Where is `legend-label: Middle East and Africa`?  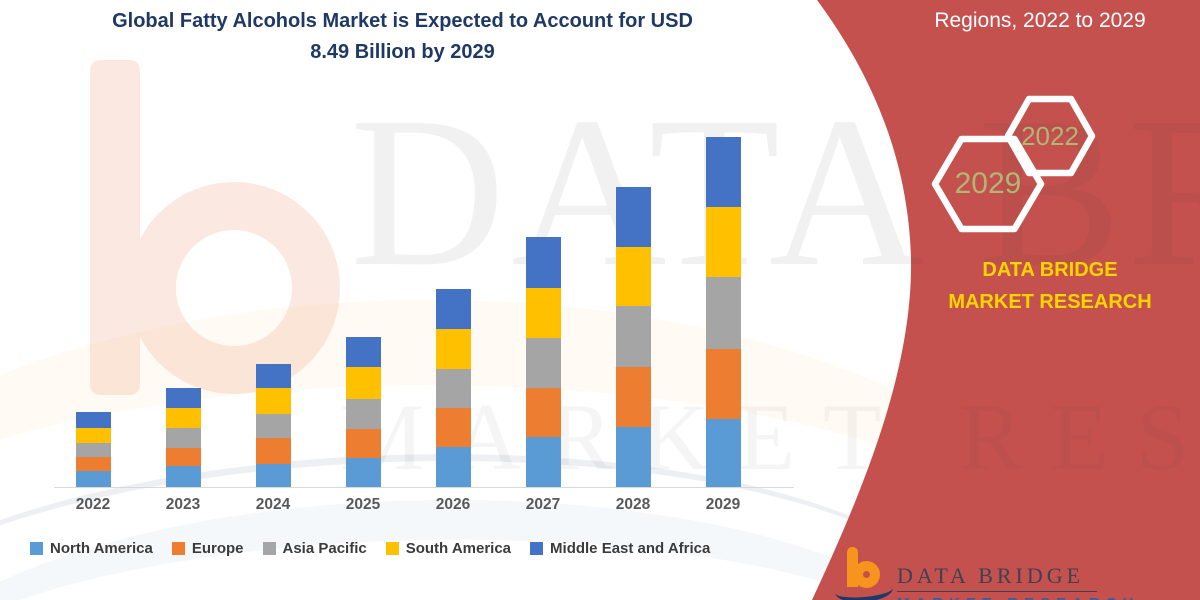 legend-label: Middle East and Africa is located at coordinates (630, 548).